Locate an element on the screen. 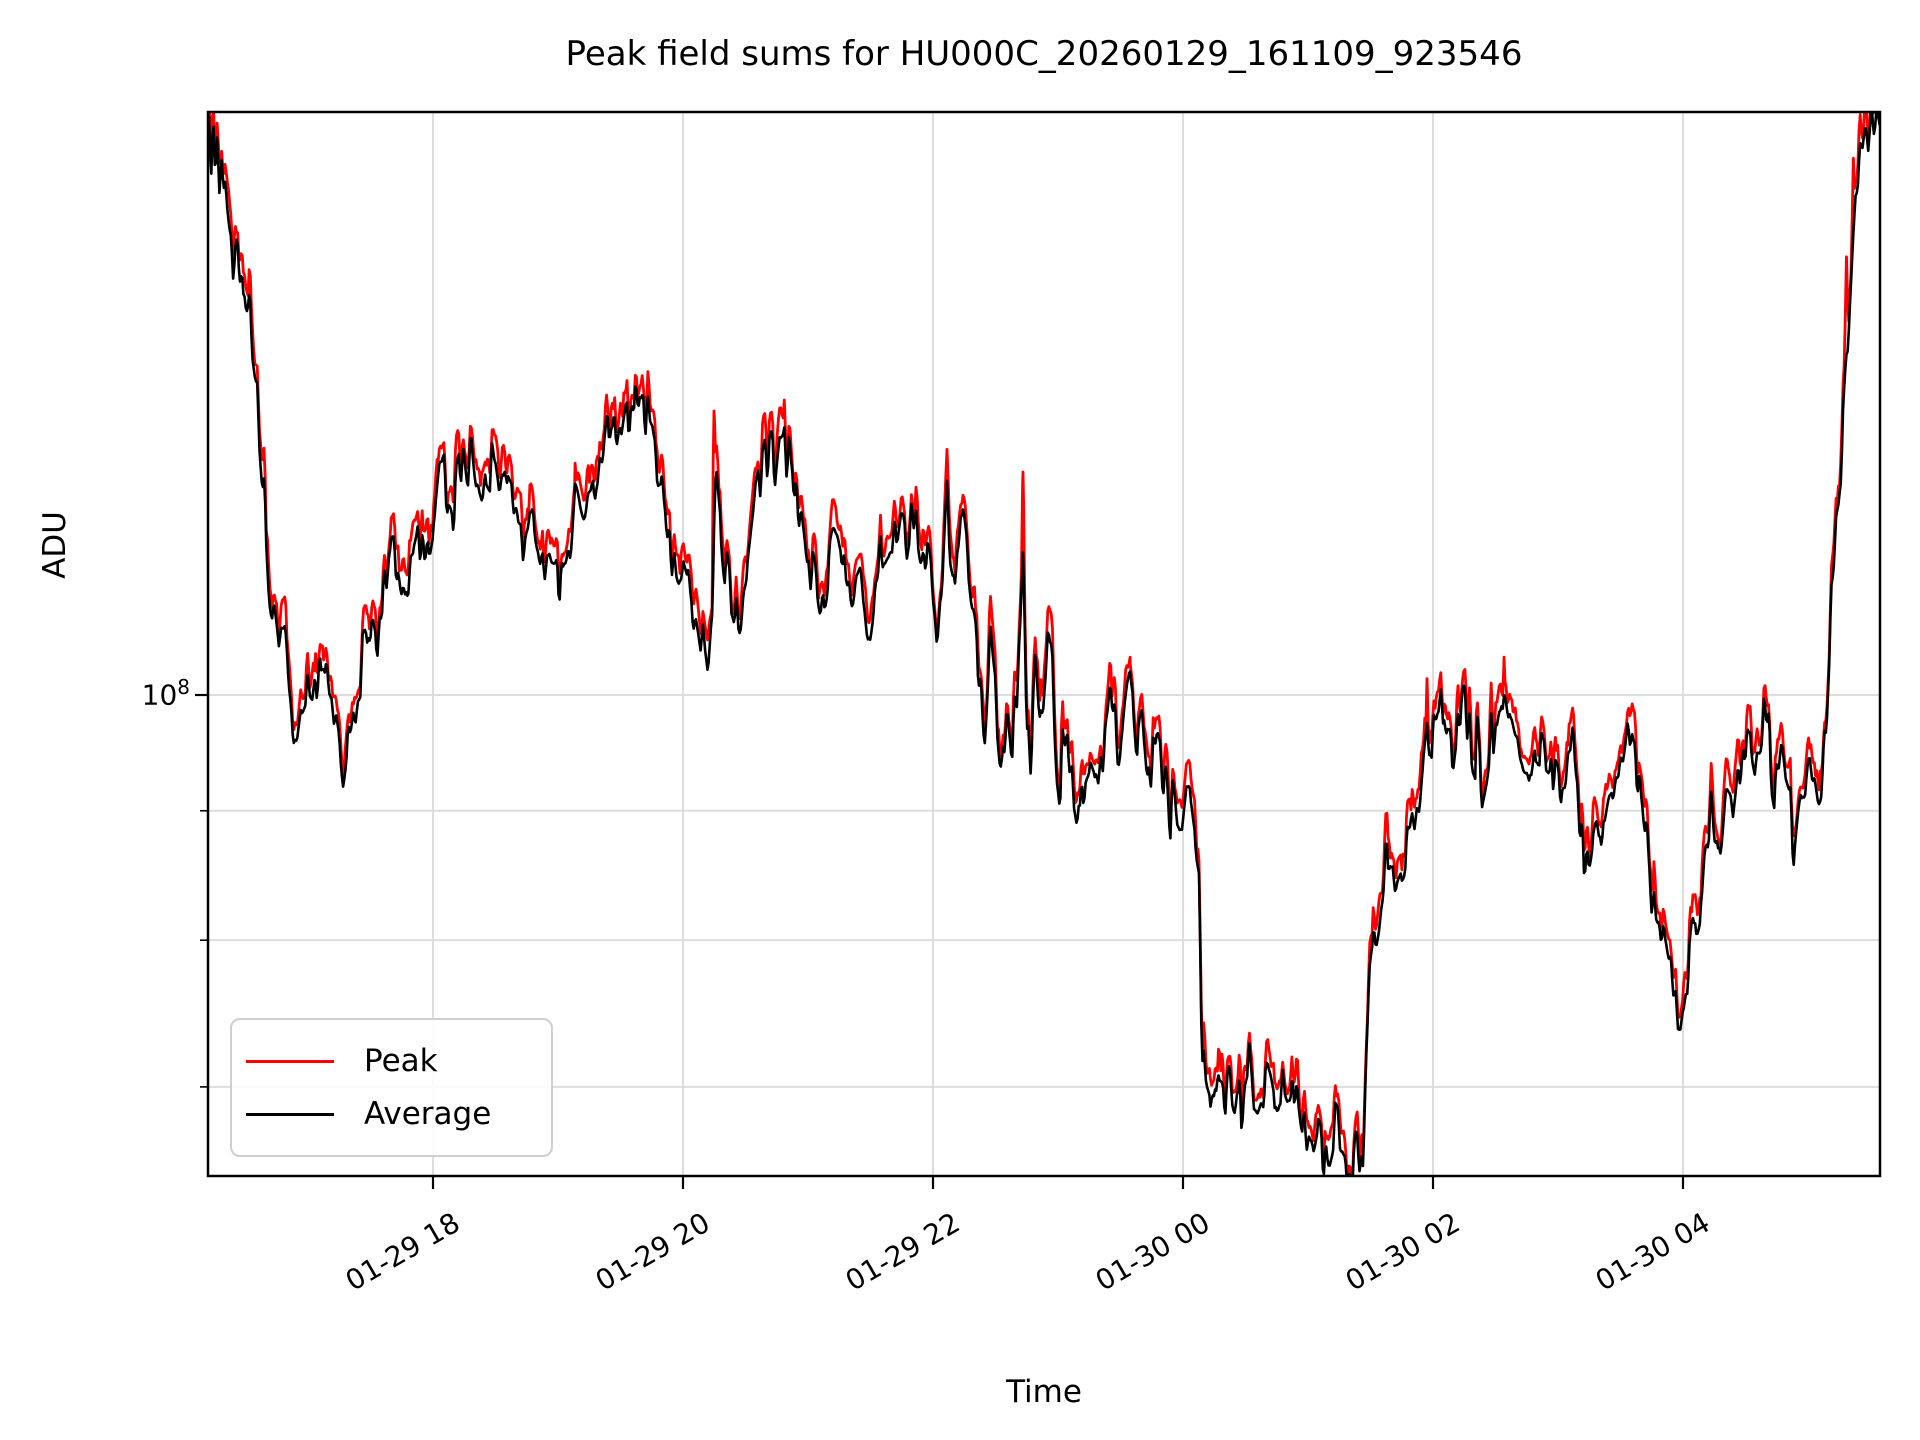 This screenshot has width=1920, height=1440. y-tick-exponent: 8 is located at coordinates (183, 687).